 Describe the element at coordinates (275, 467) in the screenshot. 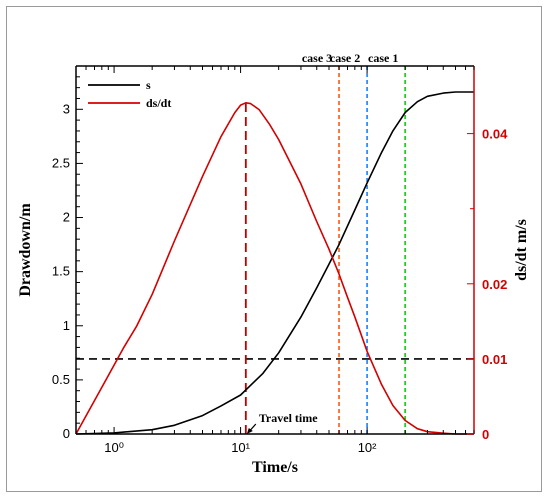

I see `x-axis-title: Time/s` at that location.